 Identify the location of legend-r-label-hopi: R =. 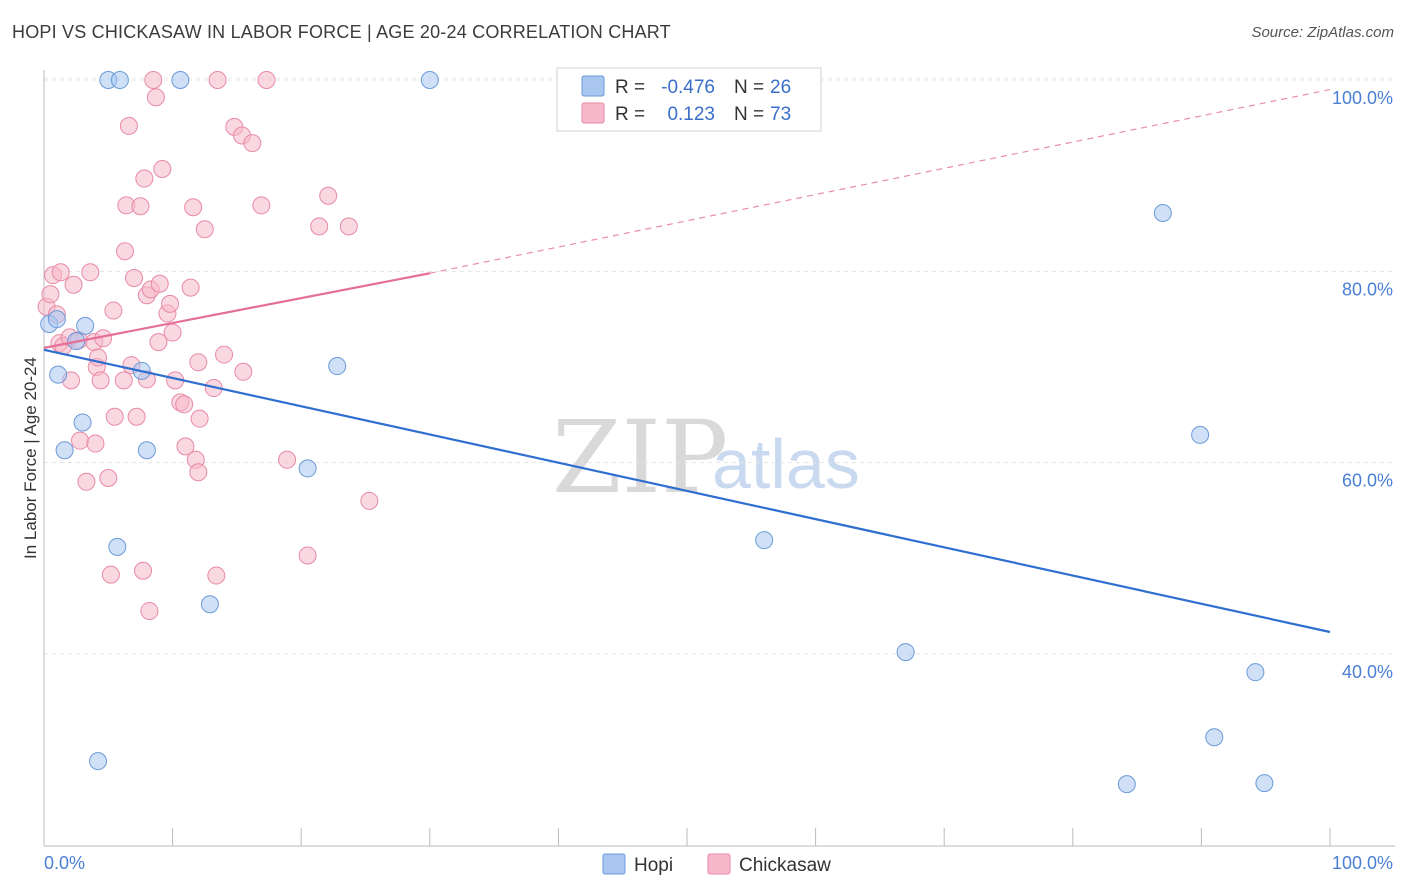
(630, 87).